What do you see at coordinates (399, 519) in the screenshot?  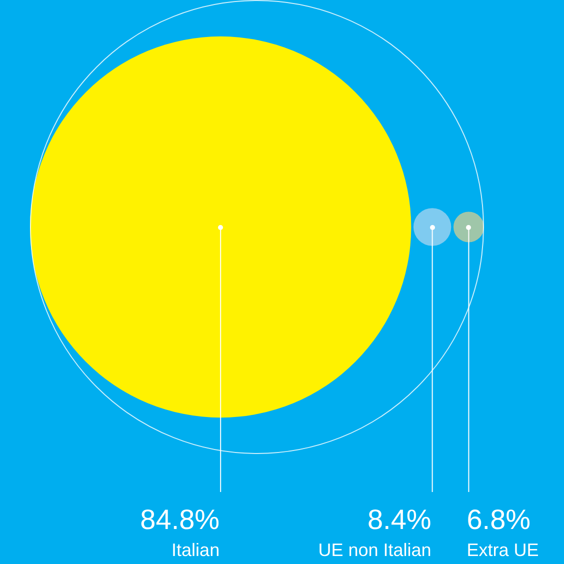 I see `data-label: 8.4%` at bounding box center [399, 519].